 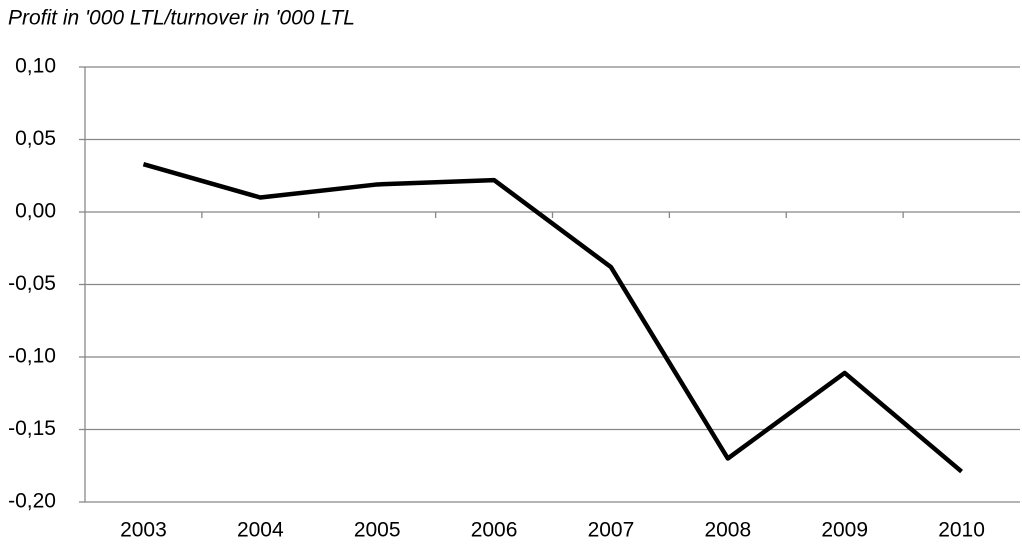 What do you see at coordinates (611, 530) in the screenshot?
I see `x-tick-label: 2007` at bounding box center [611, 530].